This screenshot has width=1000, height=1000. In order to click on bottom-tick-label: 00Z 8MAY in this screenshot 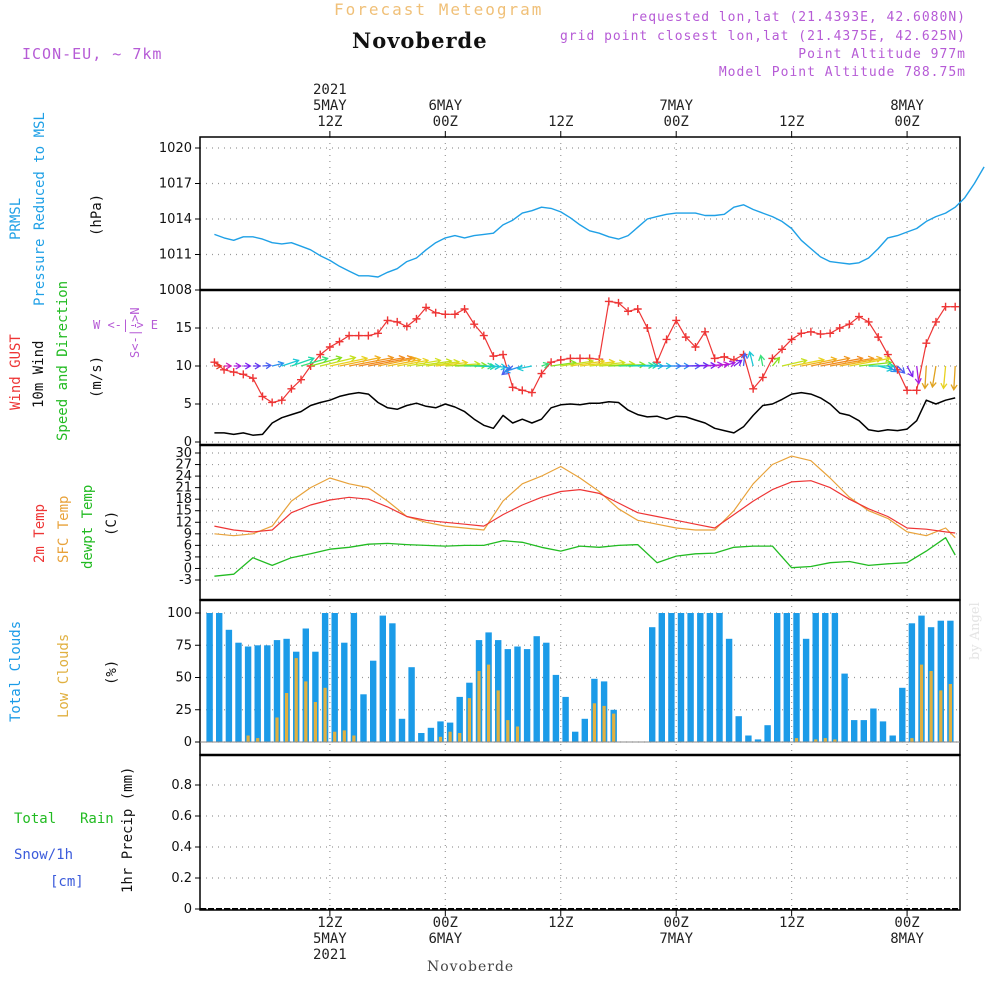, I will do `click(907, 931)`.